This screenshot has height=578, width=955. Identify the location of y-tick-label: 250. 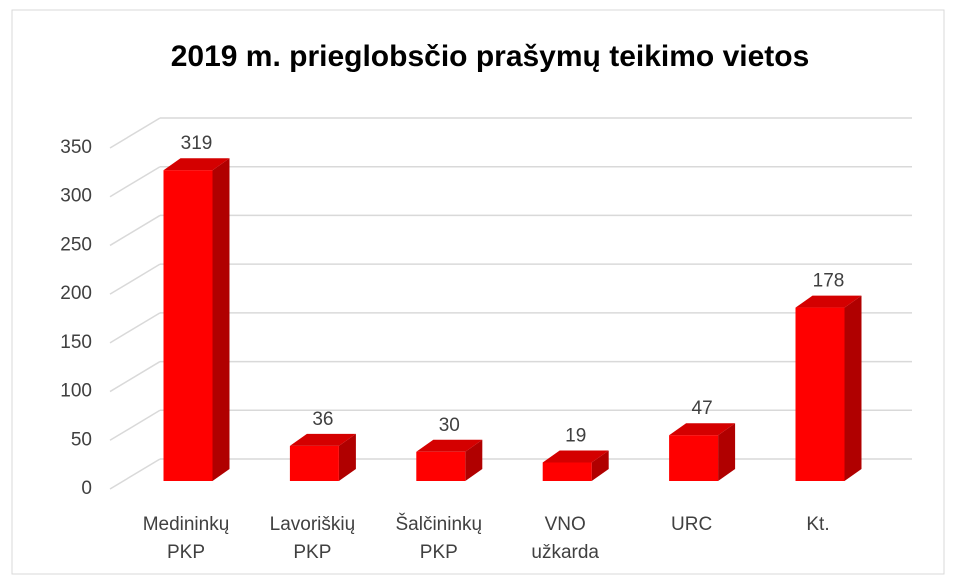
(76, 244).